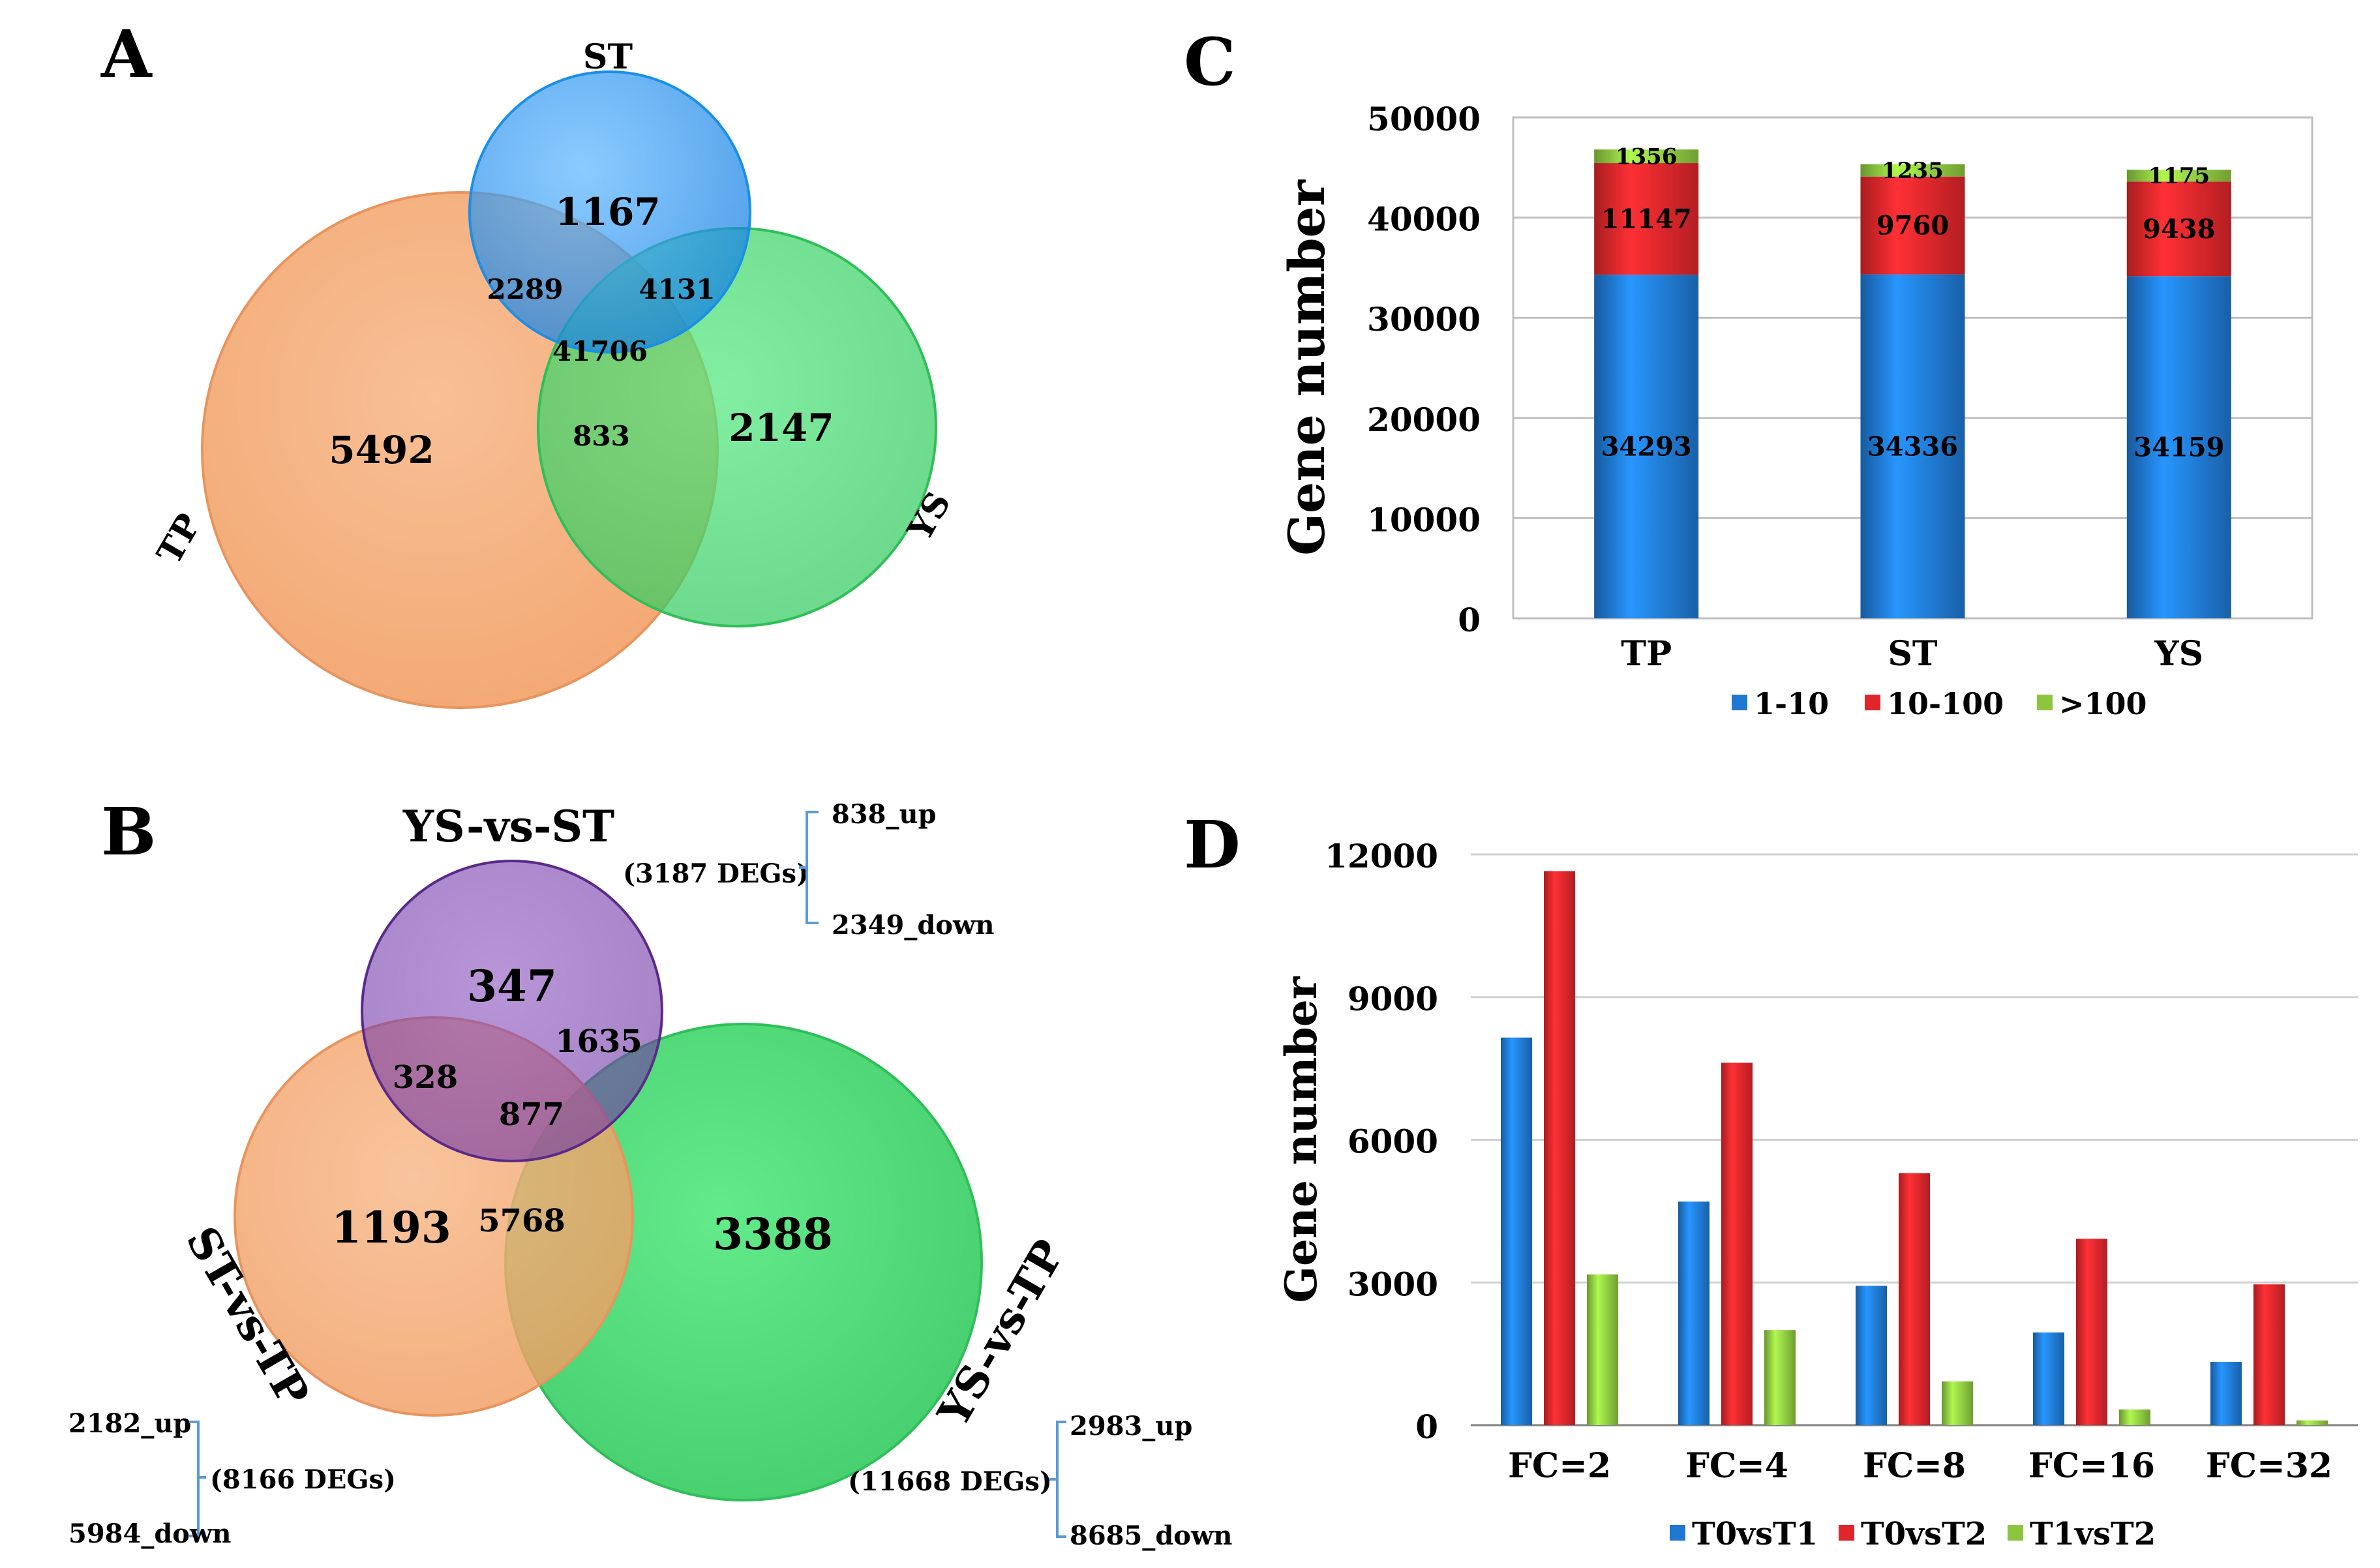  I want to click on legend-label: 1-10, so click(1792, 703).